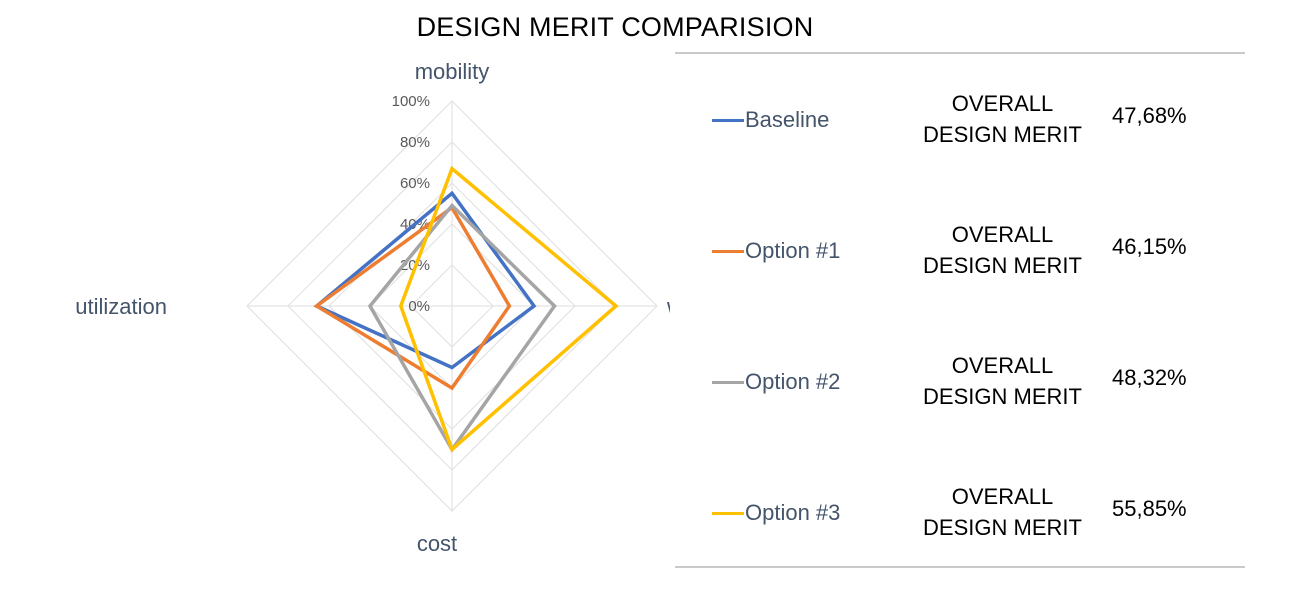  I want to click on legend-swatch-baseline, so click(728, 120).